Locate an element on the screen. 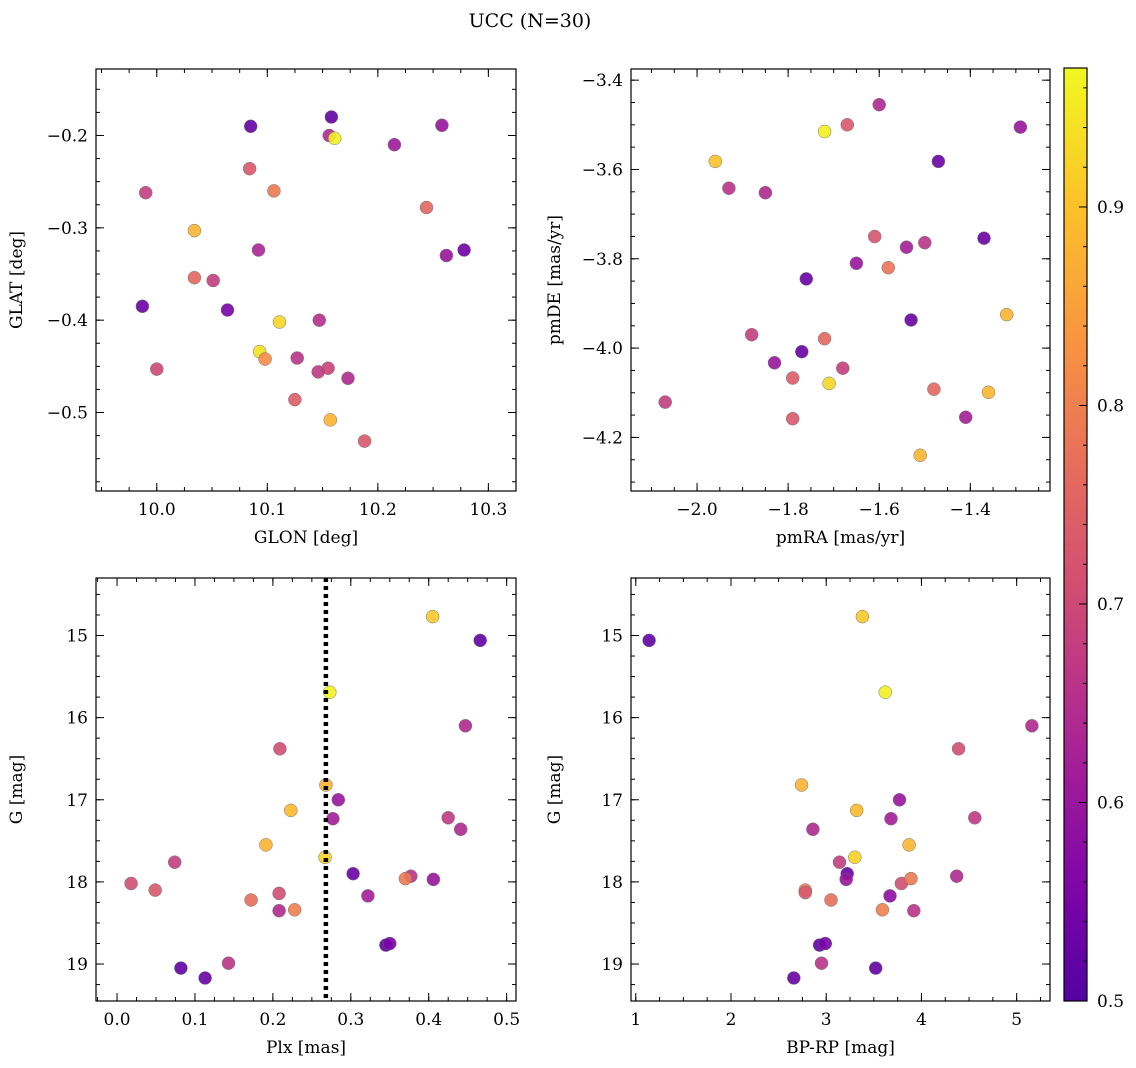 This screenshot has width=1136, height=1068. y-tick-label: −4.2 is located at coordinates (602, 438).